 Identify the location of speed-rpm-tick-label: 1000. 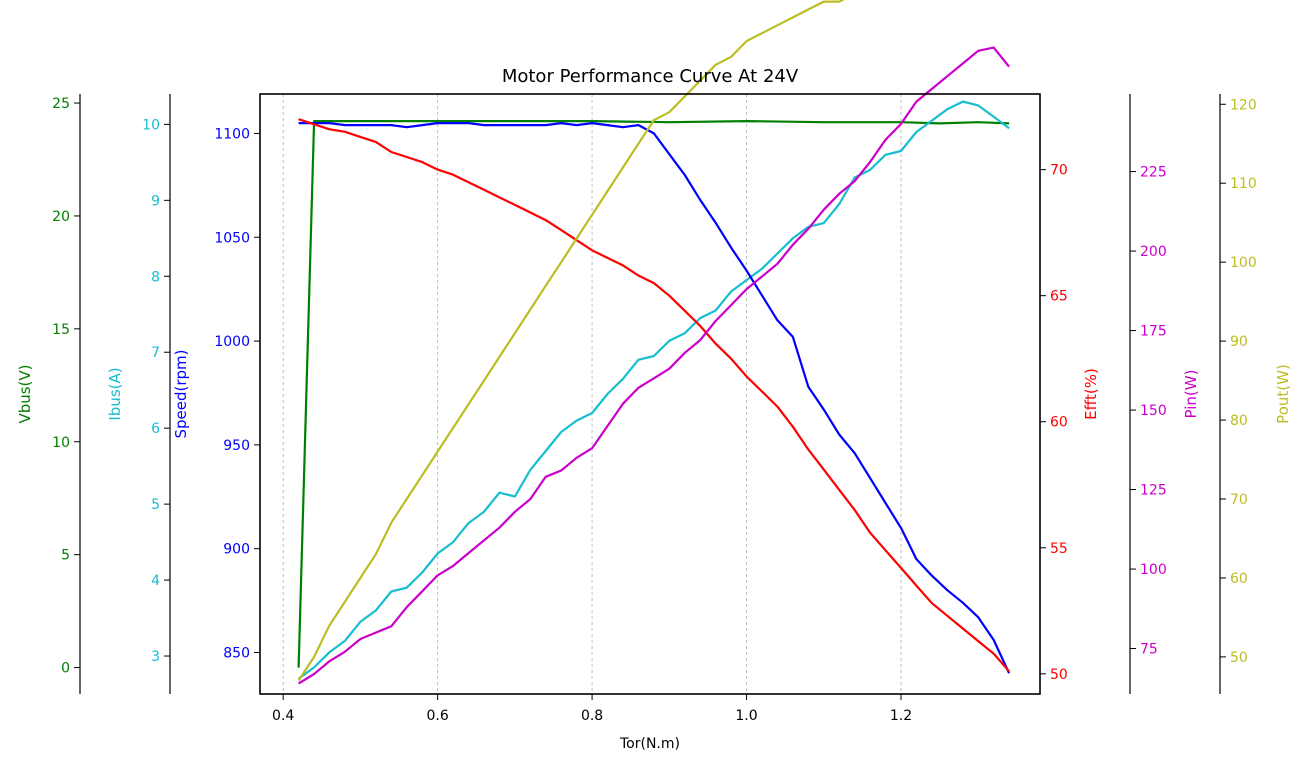
(232, 342).